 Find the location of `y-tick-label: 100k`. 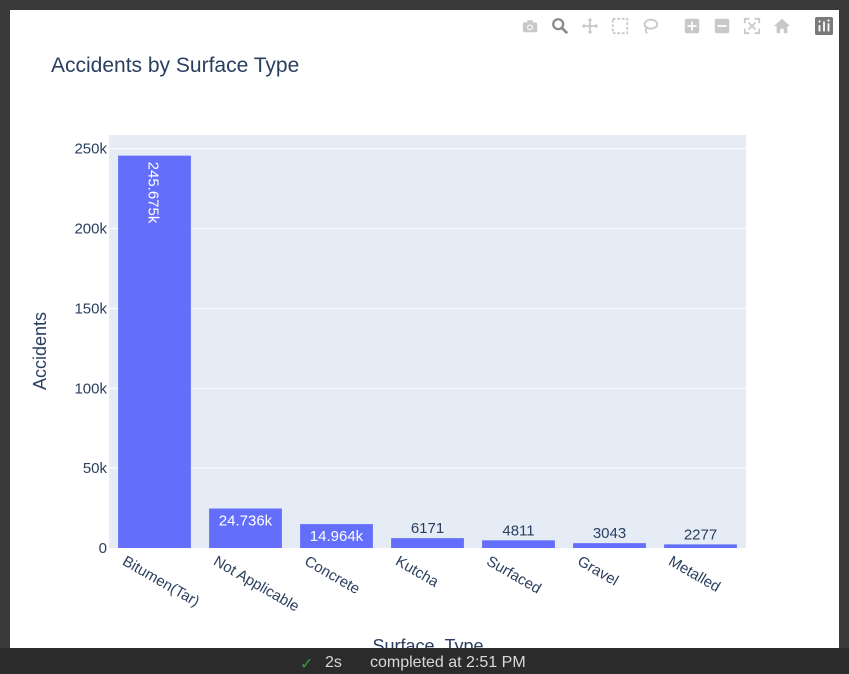

y-tick-label: 100k is located at coordinates (90, 388).